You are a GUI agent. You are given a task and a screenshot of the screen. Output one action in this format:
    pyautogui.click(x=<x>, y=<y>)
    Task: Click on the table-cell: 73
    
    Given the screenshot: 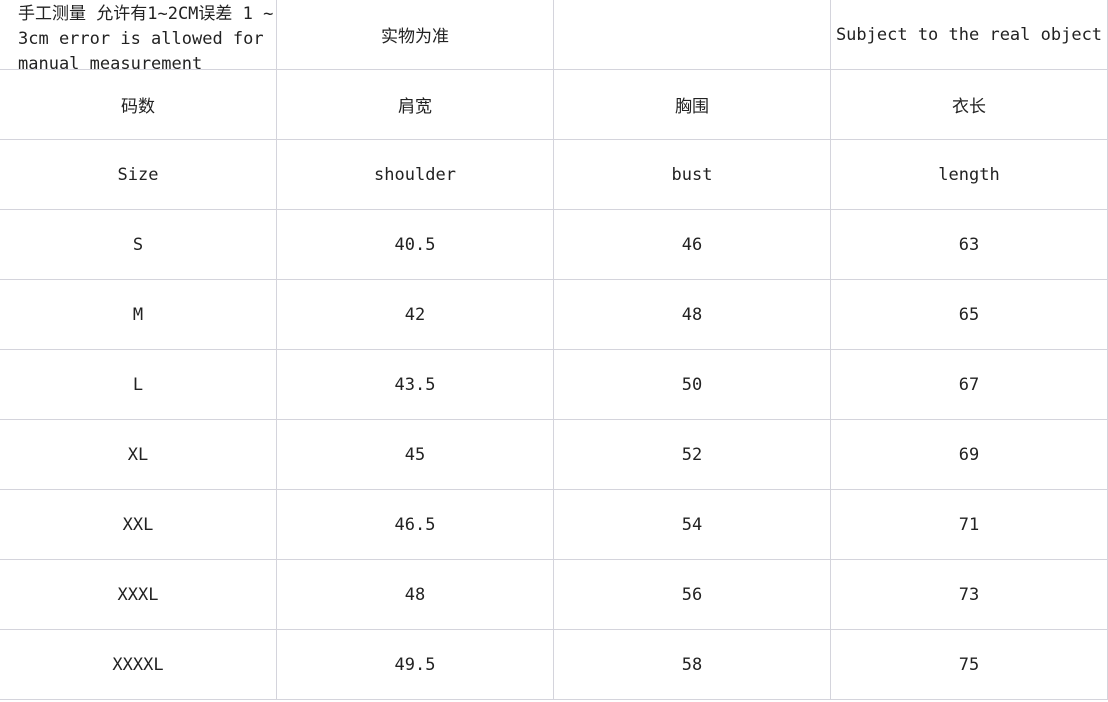 What is the action you would take?
    pyautogui.click(x=969, y=595)
    